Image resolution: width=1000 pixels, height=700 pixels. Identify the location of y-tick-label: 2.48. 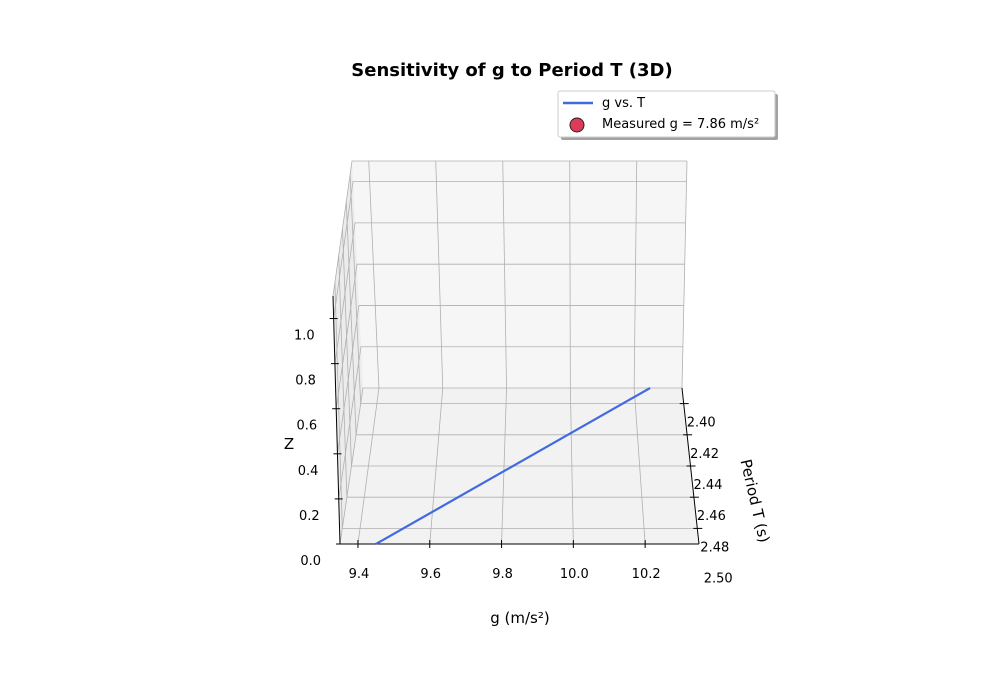
(714, 547).